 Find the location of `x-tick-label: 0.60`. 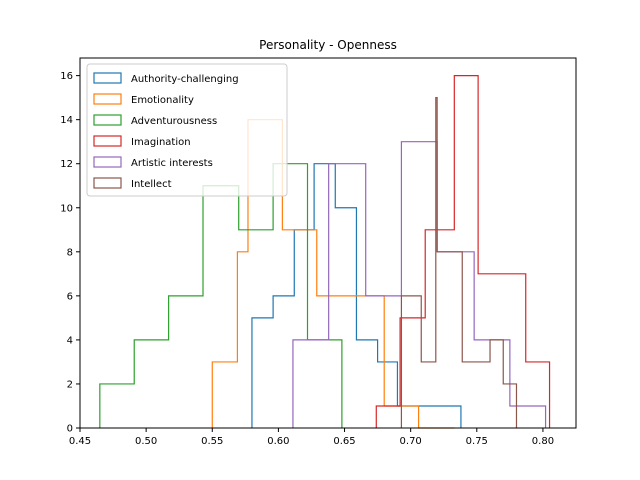

x-tick-label: 0.60 is located at coordinates (278, 441).